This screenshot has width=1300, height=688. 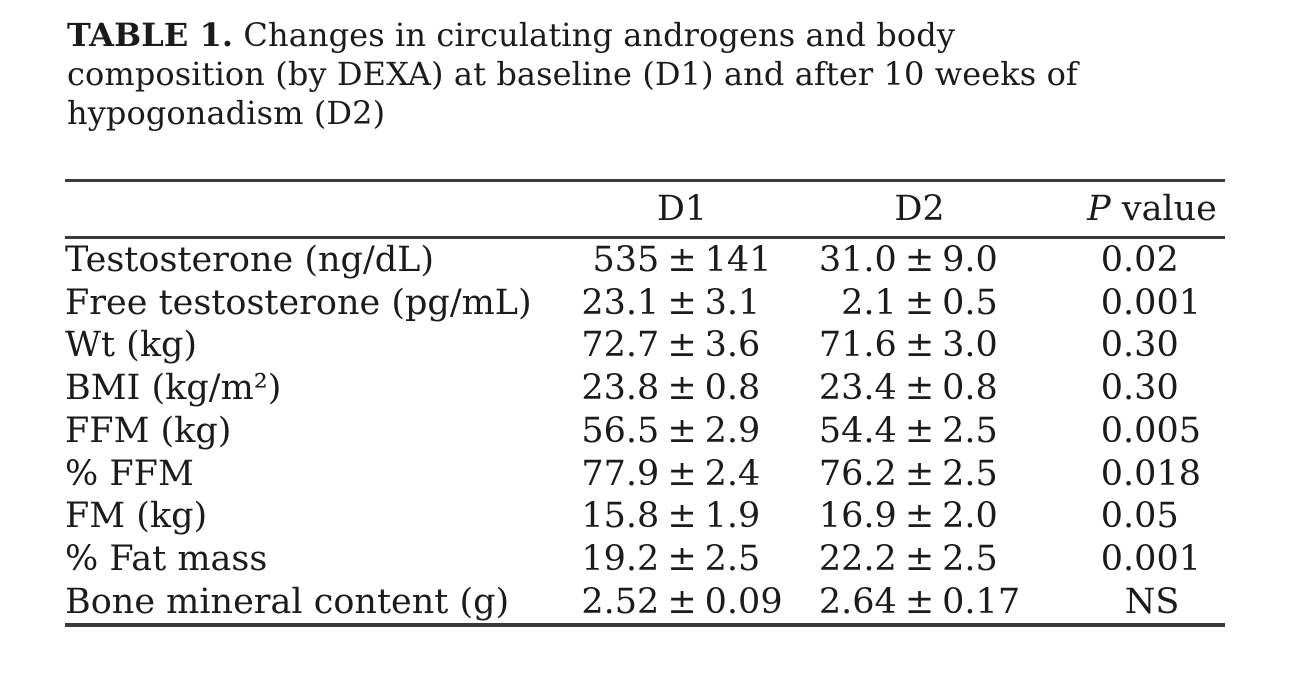 What do you see at coordinates (1099, 209) in the screenshot?
I see `p-symbol: P` at bounding box center [1099, 209].